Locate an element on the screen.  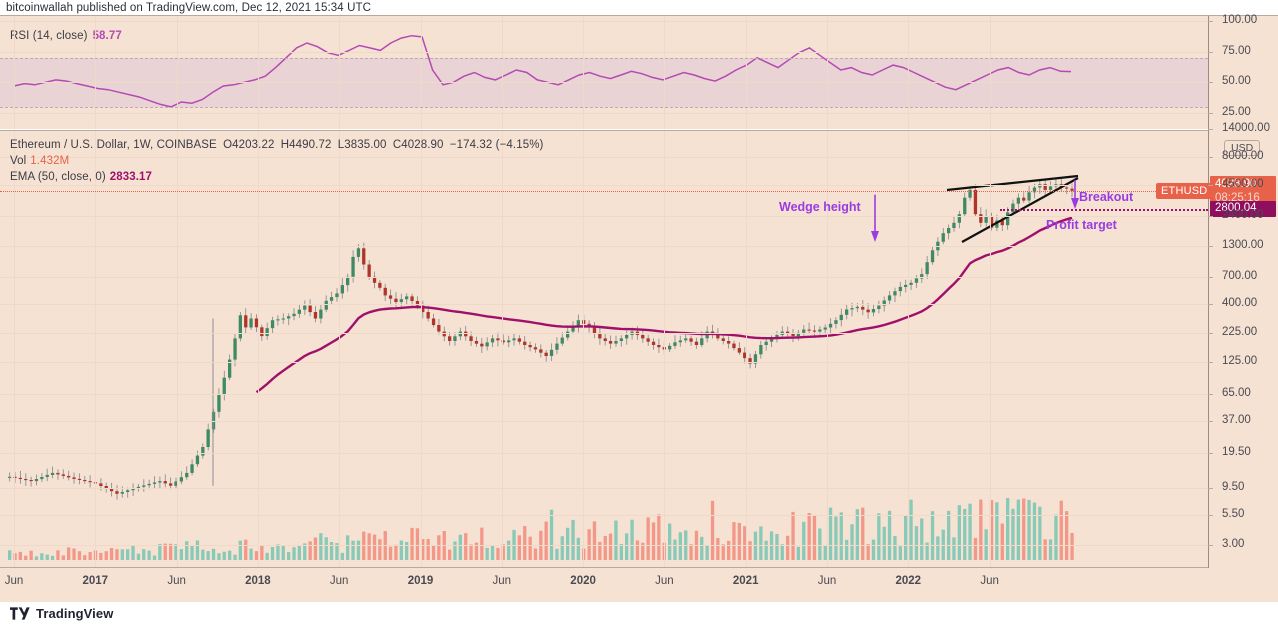
tradingview-wordmark: TradingView is located at coordinates (75, 613).